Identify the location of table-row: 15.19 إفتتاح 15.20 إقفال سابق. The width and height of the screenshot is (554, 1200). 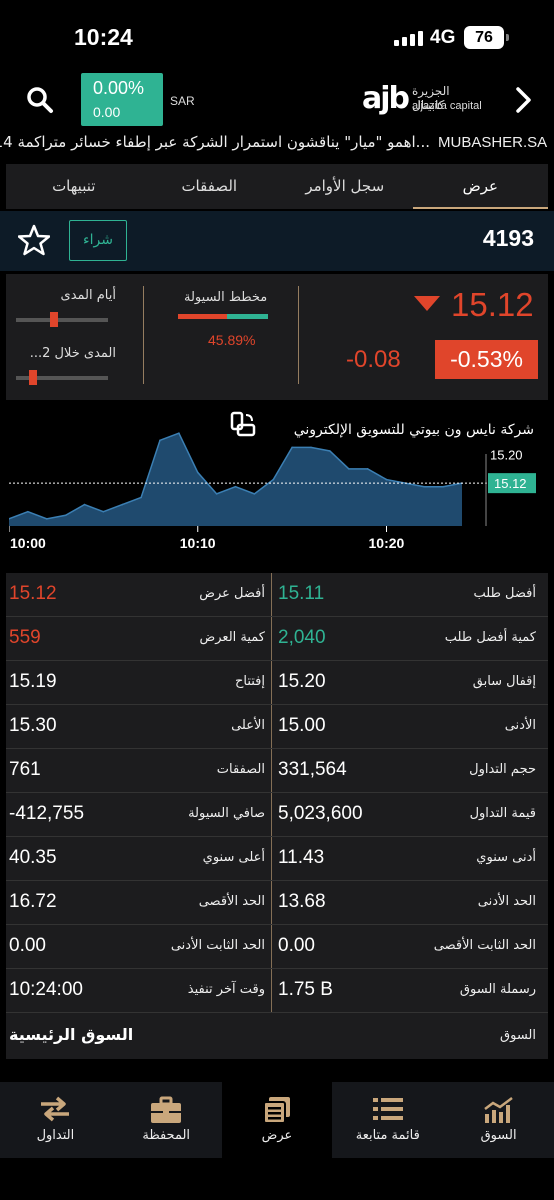
(277, 683).